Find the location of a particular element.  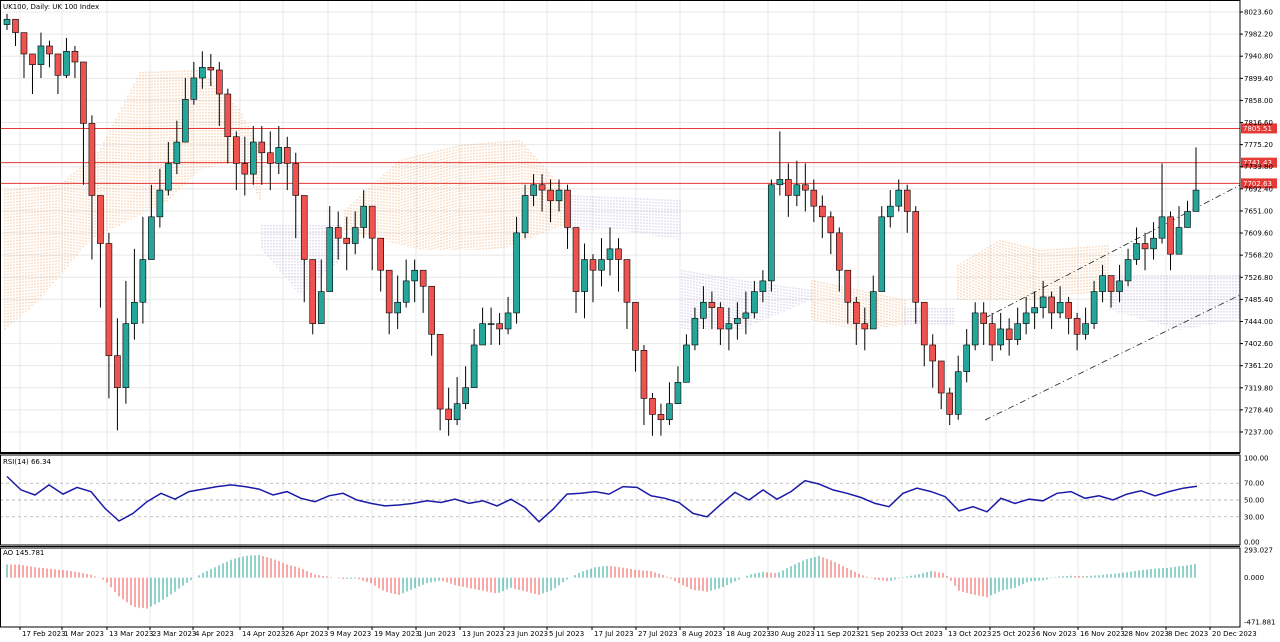

trend-channel is located at coordinates (1112, 302).